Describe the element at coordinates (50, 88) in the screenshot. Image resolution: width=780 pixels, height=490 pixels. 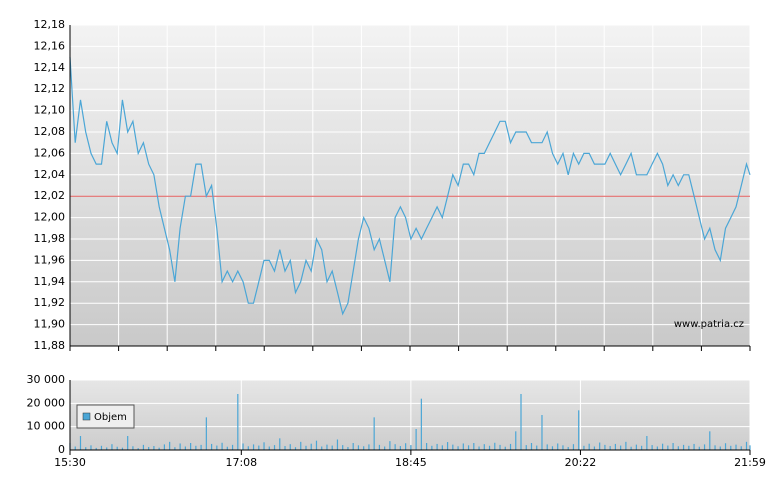
I see `y-tick-label: 12,12` at that location.